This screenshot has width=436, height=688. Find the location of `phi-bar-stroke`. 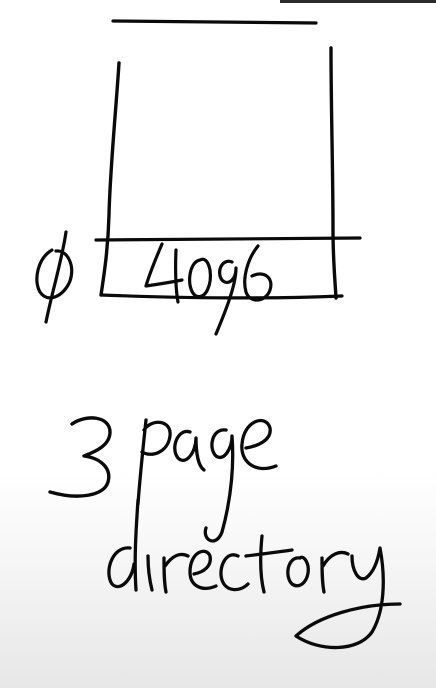

phi-bar-stroke is located at coordinates (56, 277).